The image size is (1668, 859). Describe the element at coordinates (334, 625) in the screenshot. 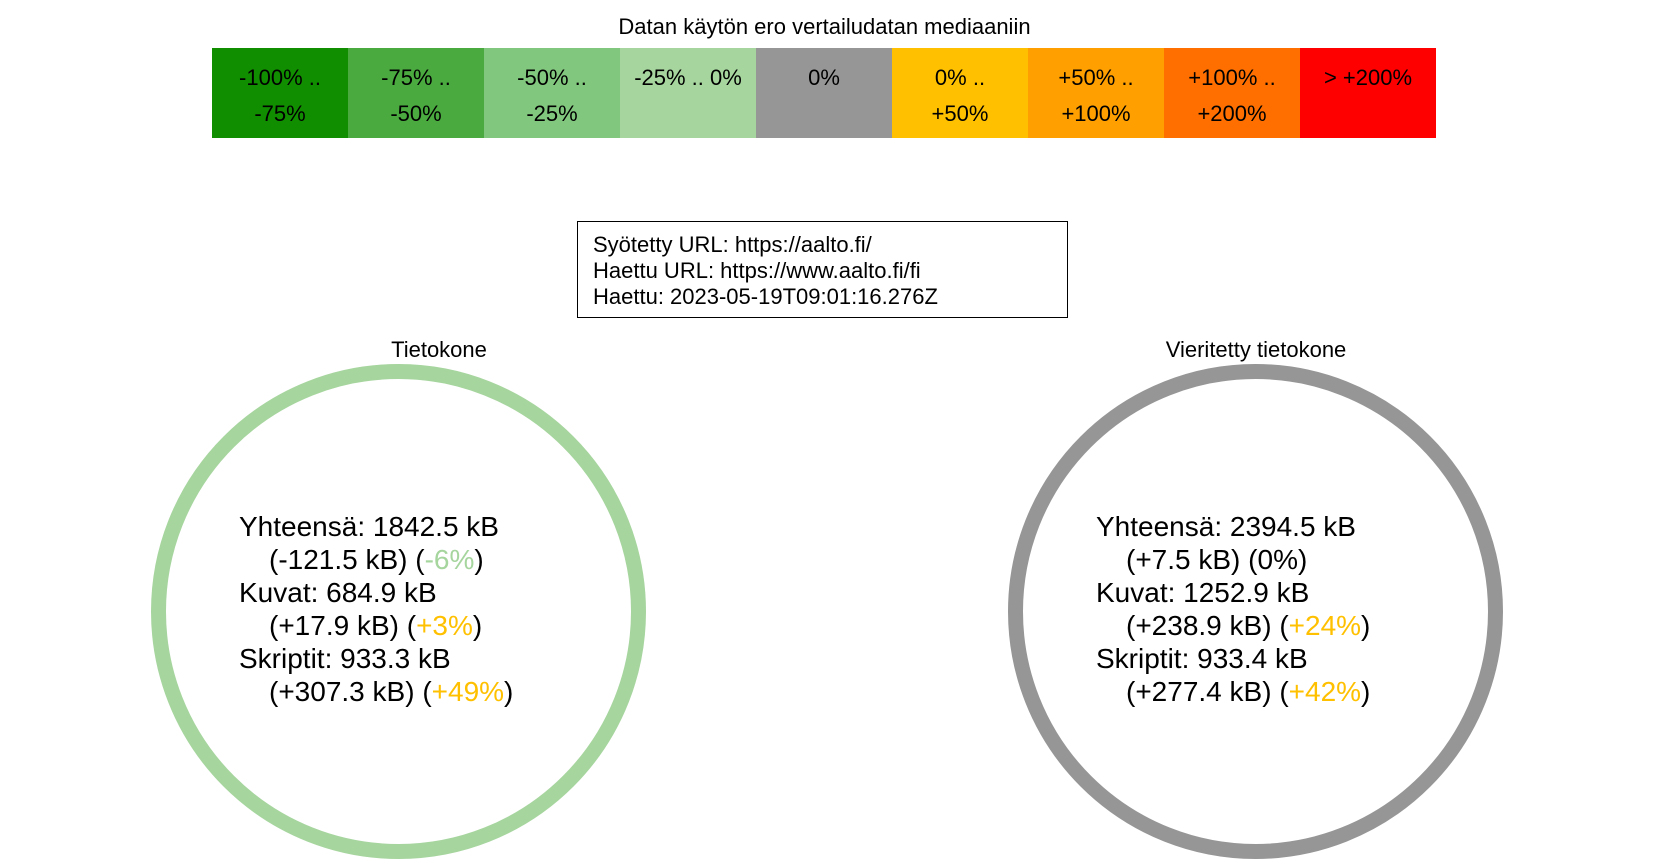

I see `images-diff: (+17.9 kB)` at that location.